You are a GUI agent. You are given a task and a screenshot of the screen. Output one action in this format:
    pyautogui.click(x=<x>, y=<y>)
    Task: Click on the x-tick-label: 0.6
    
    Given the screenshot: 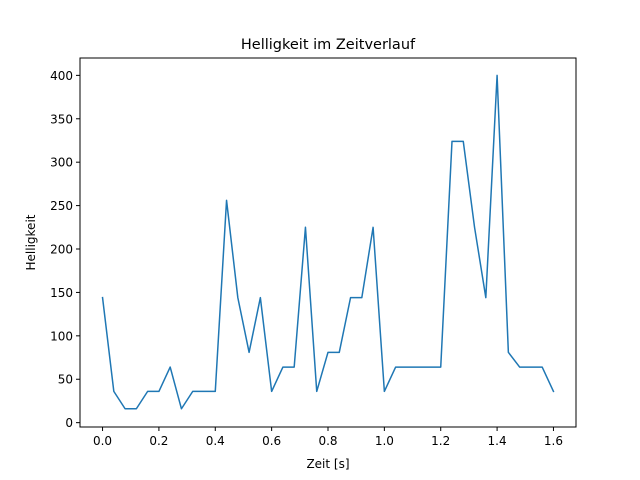 What is the action you would take?
    pyautogui.click(x=271, y=441)
    